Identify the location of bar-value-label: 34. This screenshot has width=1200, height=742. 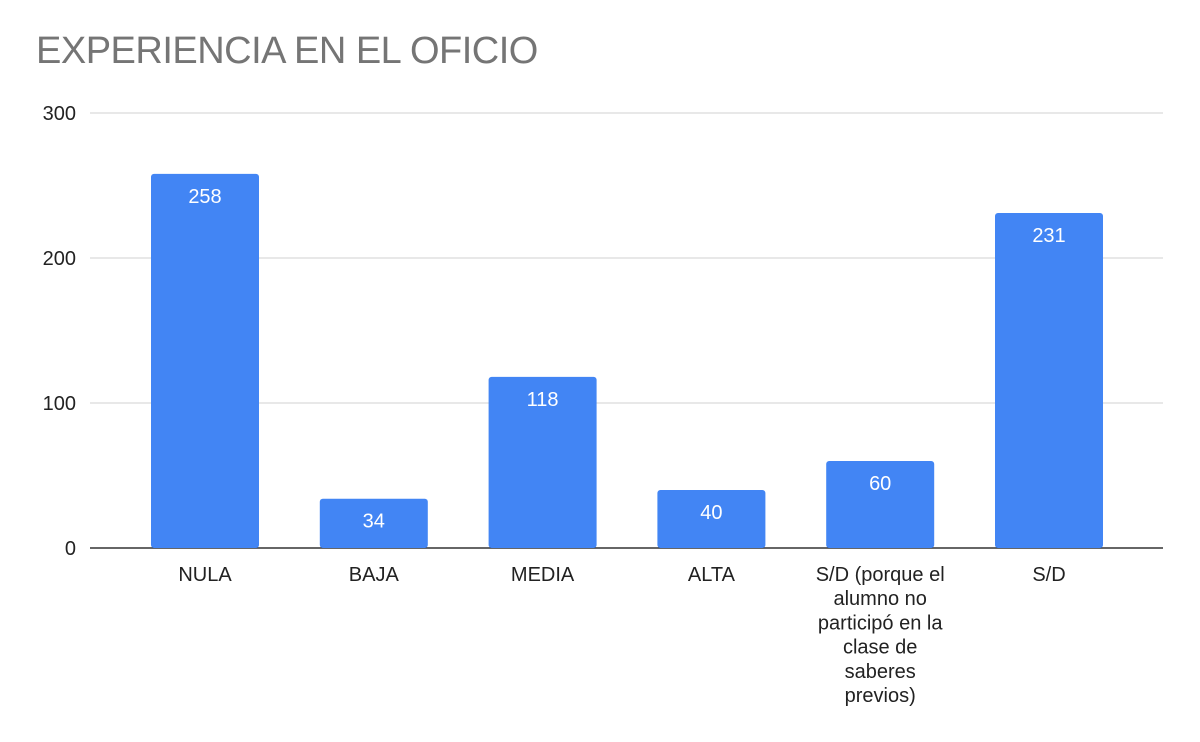
(374, 522).